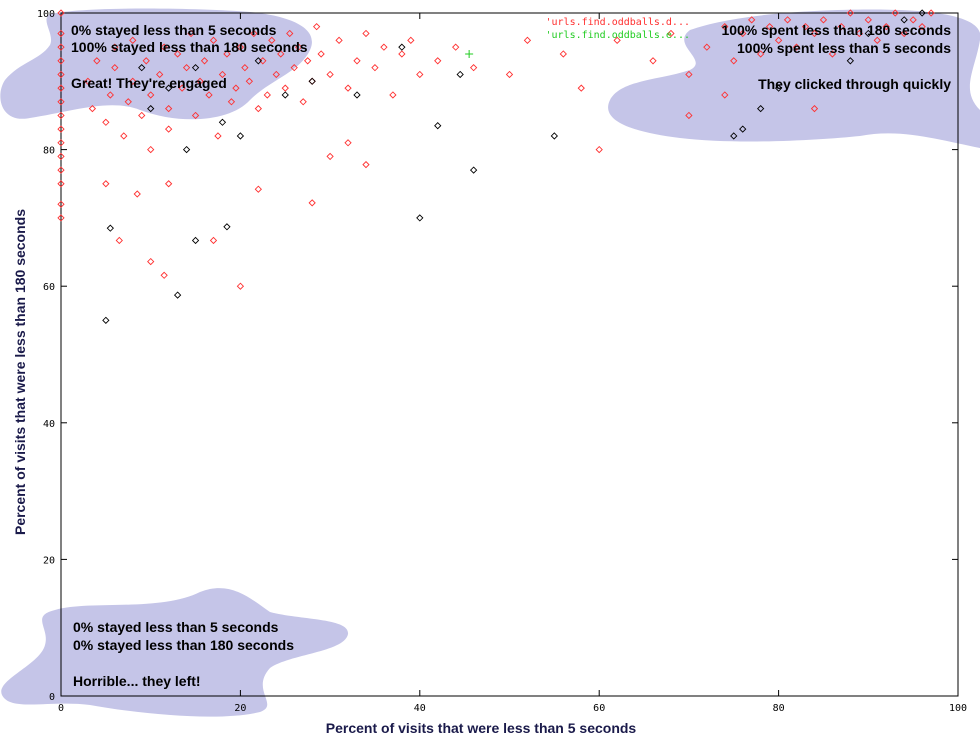 This screenshot has width=980, height=740. I want to click on highlight-blob-bottom-left, so click(175, 652).